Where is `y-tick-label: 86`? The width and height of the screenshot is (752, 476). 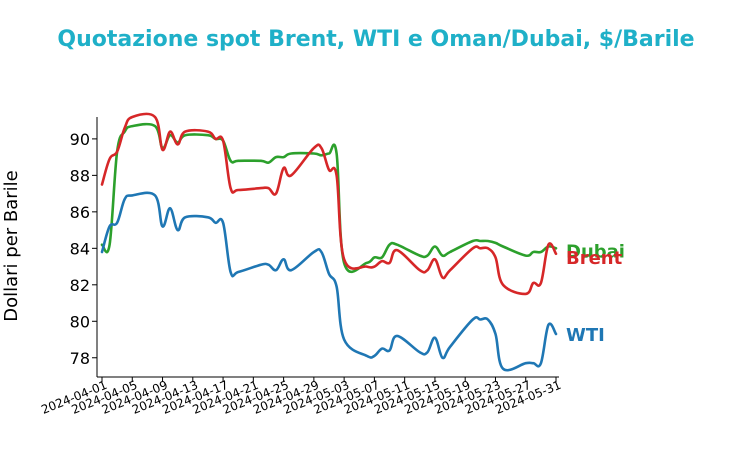 y-tick-label: 86 is located at coordinates (80, 212).